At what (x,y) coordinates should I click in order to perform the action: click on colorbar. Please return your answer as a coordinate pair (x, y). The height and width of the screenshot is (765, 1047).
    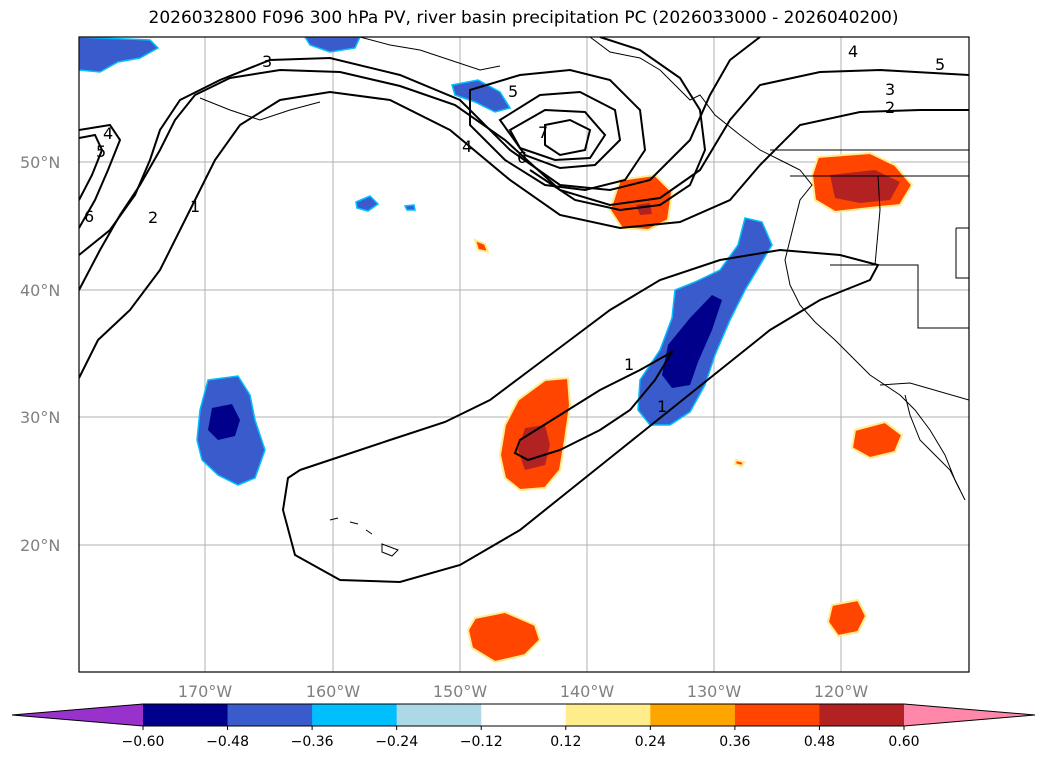
    Looking at the image, I should click on (523, 716).